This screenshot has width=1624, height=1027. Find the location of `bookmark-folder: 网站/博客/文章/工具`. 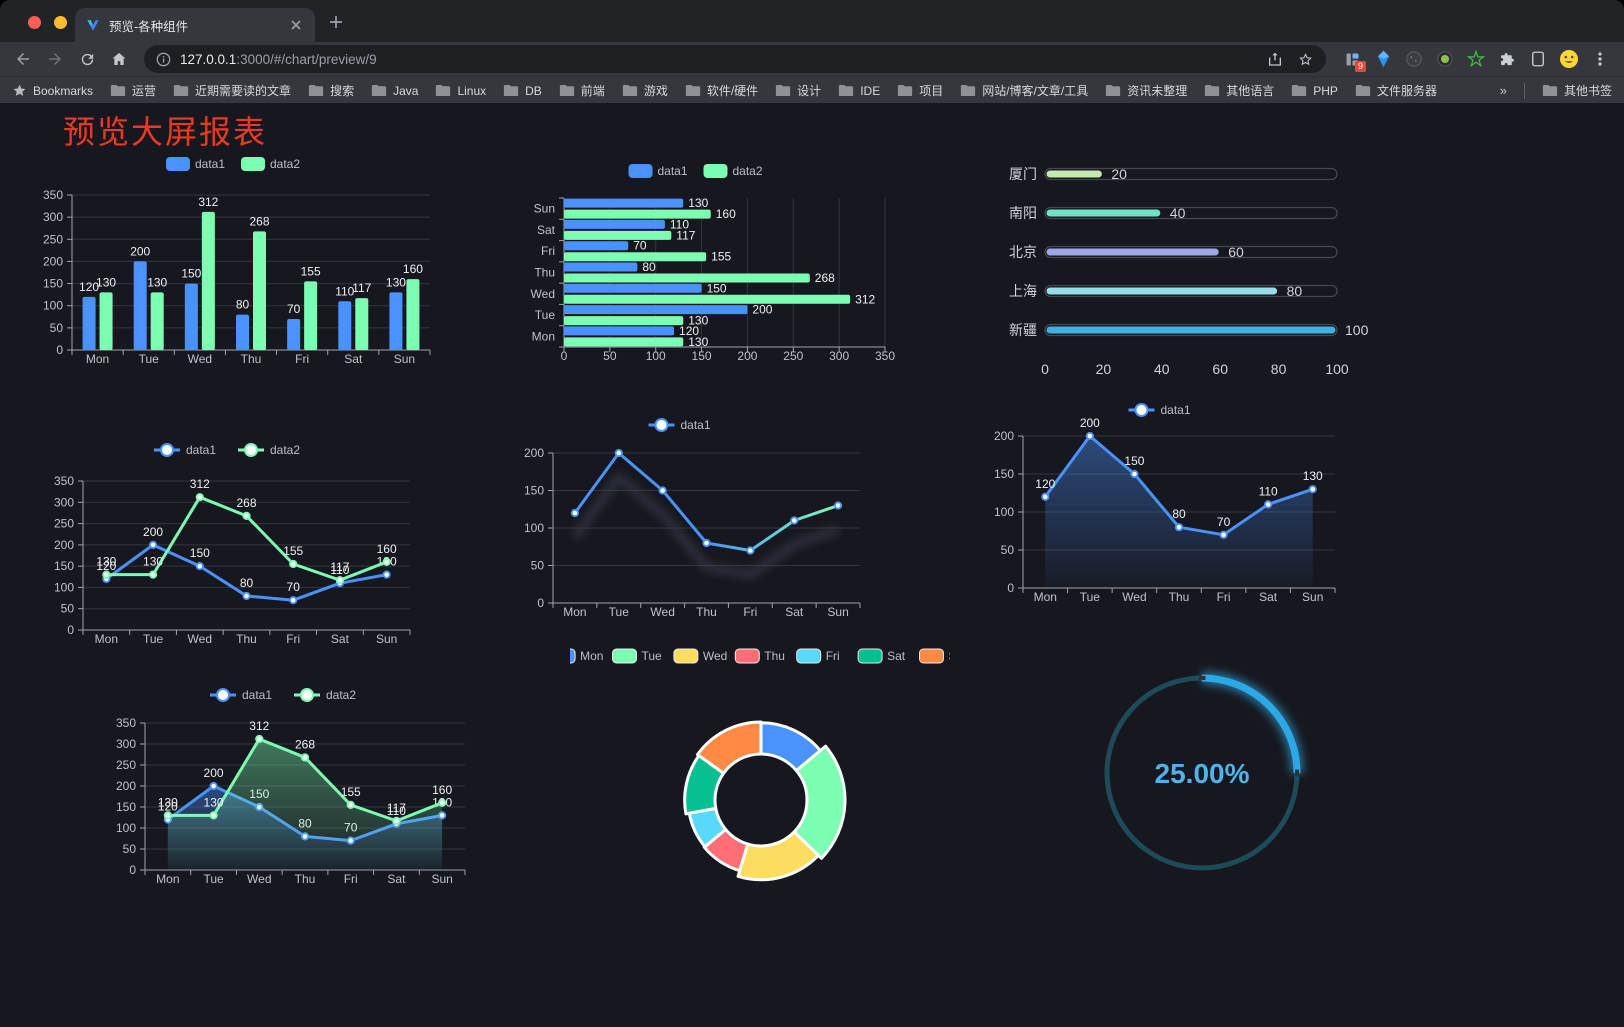

bookmark-folder: 网站/博客/文章/工具 is located at coordinates (1024, 90).